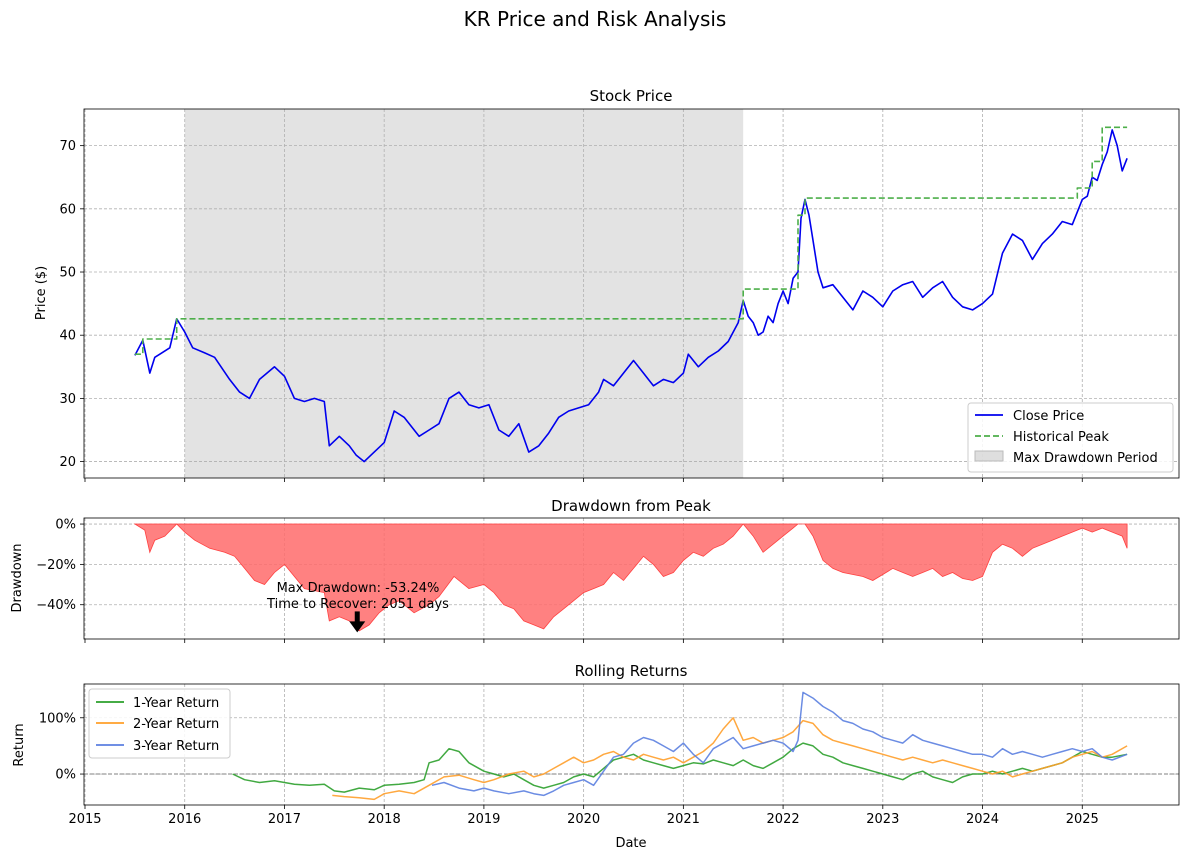 The height and width of the screenshot is (864, 1189). Describe the element at coordinates (631, 671) in the screenshot. I see `rolling-returns-title: Rolling Returns` at that location.